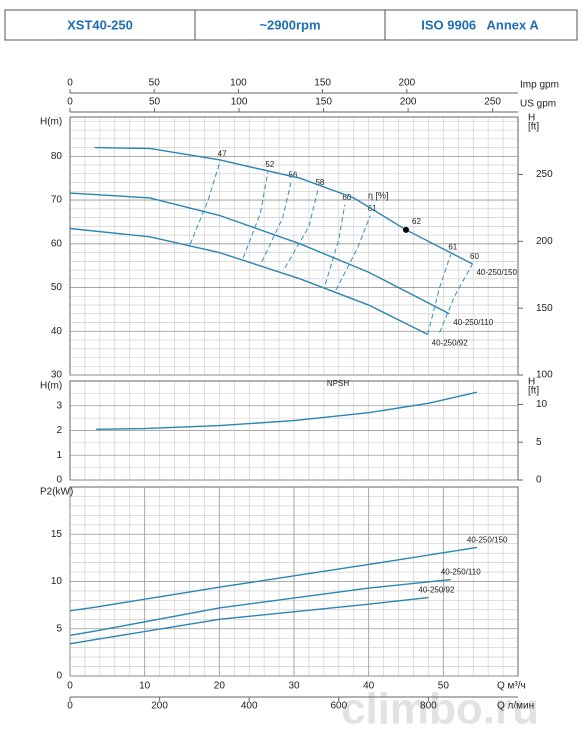  What do you see at coordinates (515, 706) in the screenshot?
I see `bottom-axis-label: Q л/мин` at bounding box center [515, 706].